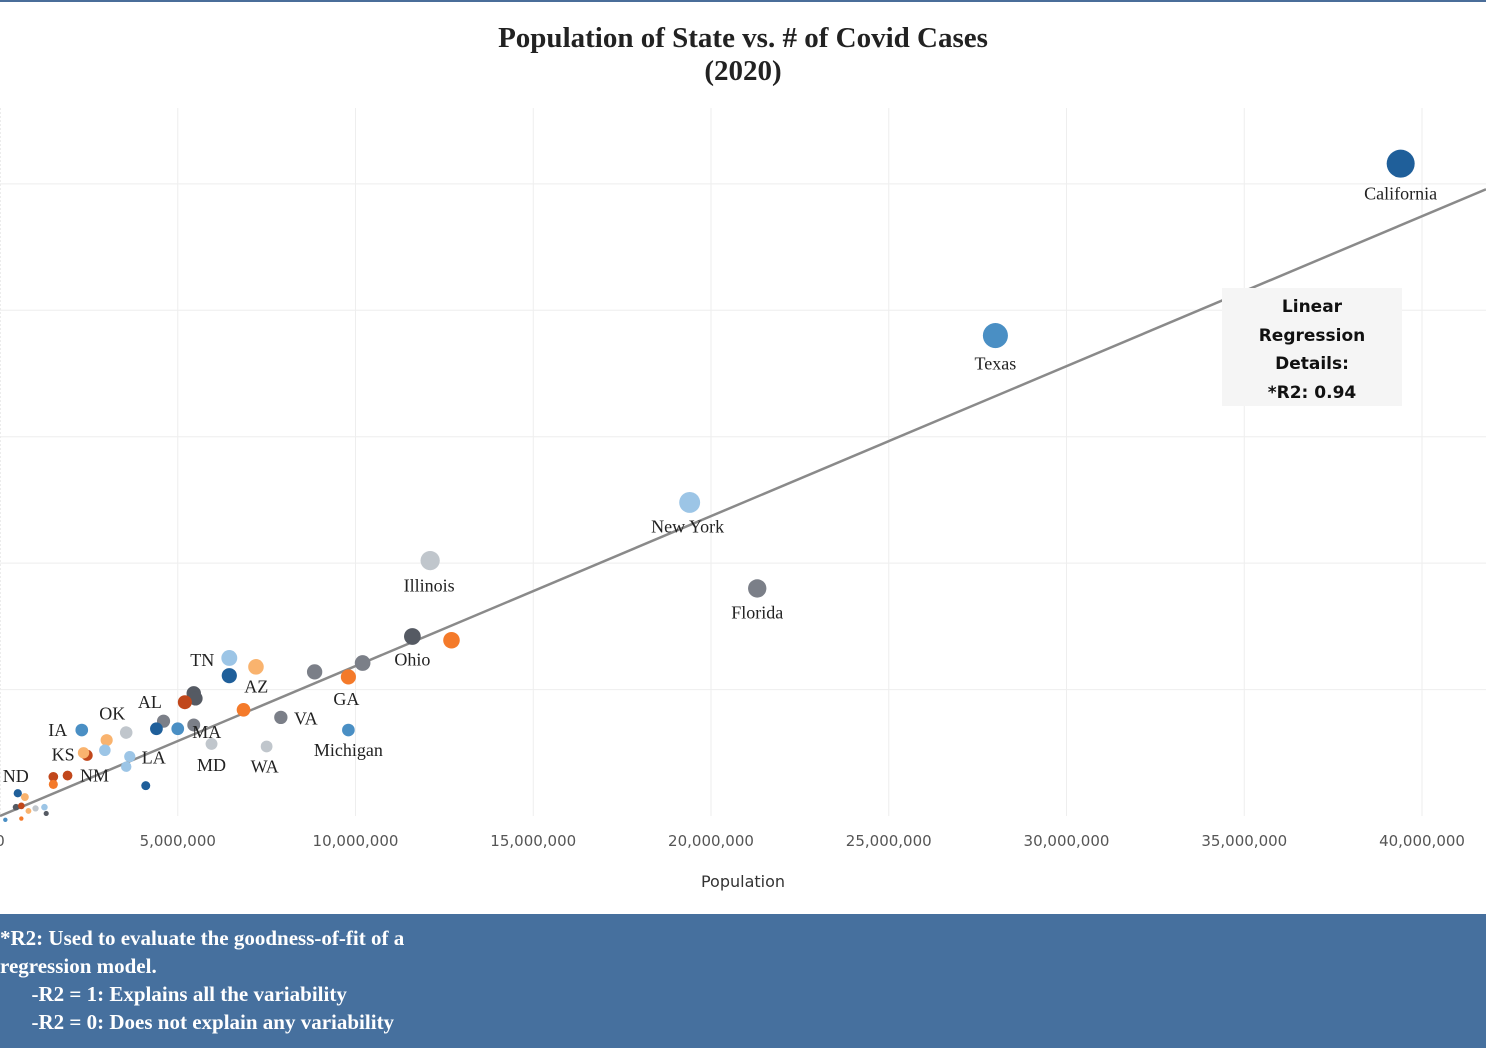 This screenshot has height=1048, width=1486. What do you see at coordinates (412, 659) in the screenshot?
I see `point-label-5: Ohio` at bounding box center [412, 659].